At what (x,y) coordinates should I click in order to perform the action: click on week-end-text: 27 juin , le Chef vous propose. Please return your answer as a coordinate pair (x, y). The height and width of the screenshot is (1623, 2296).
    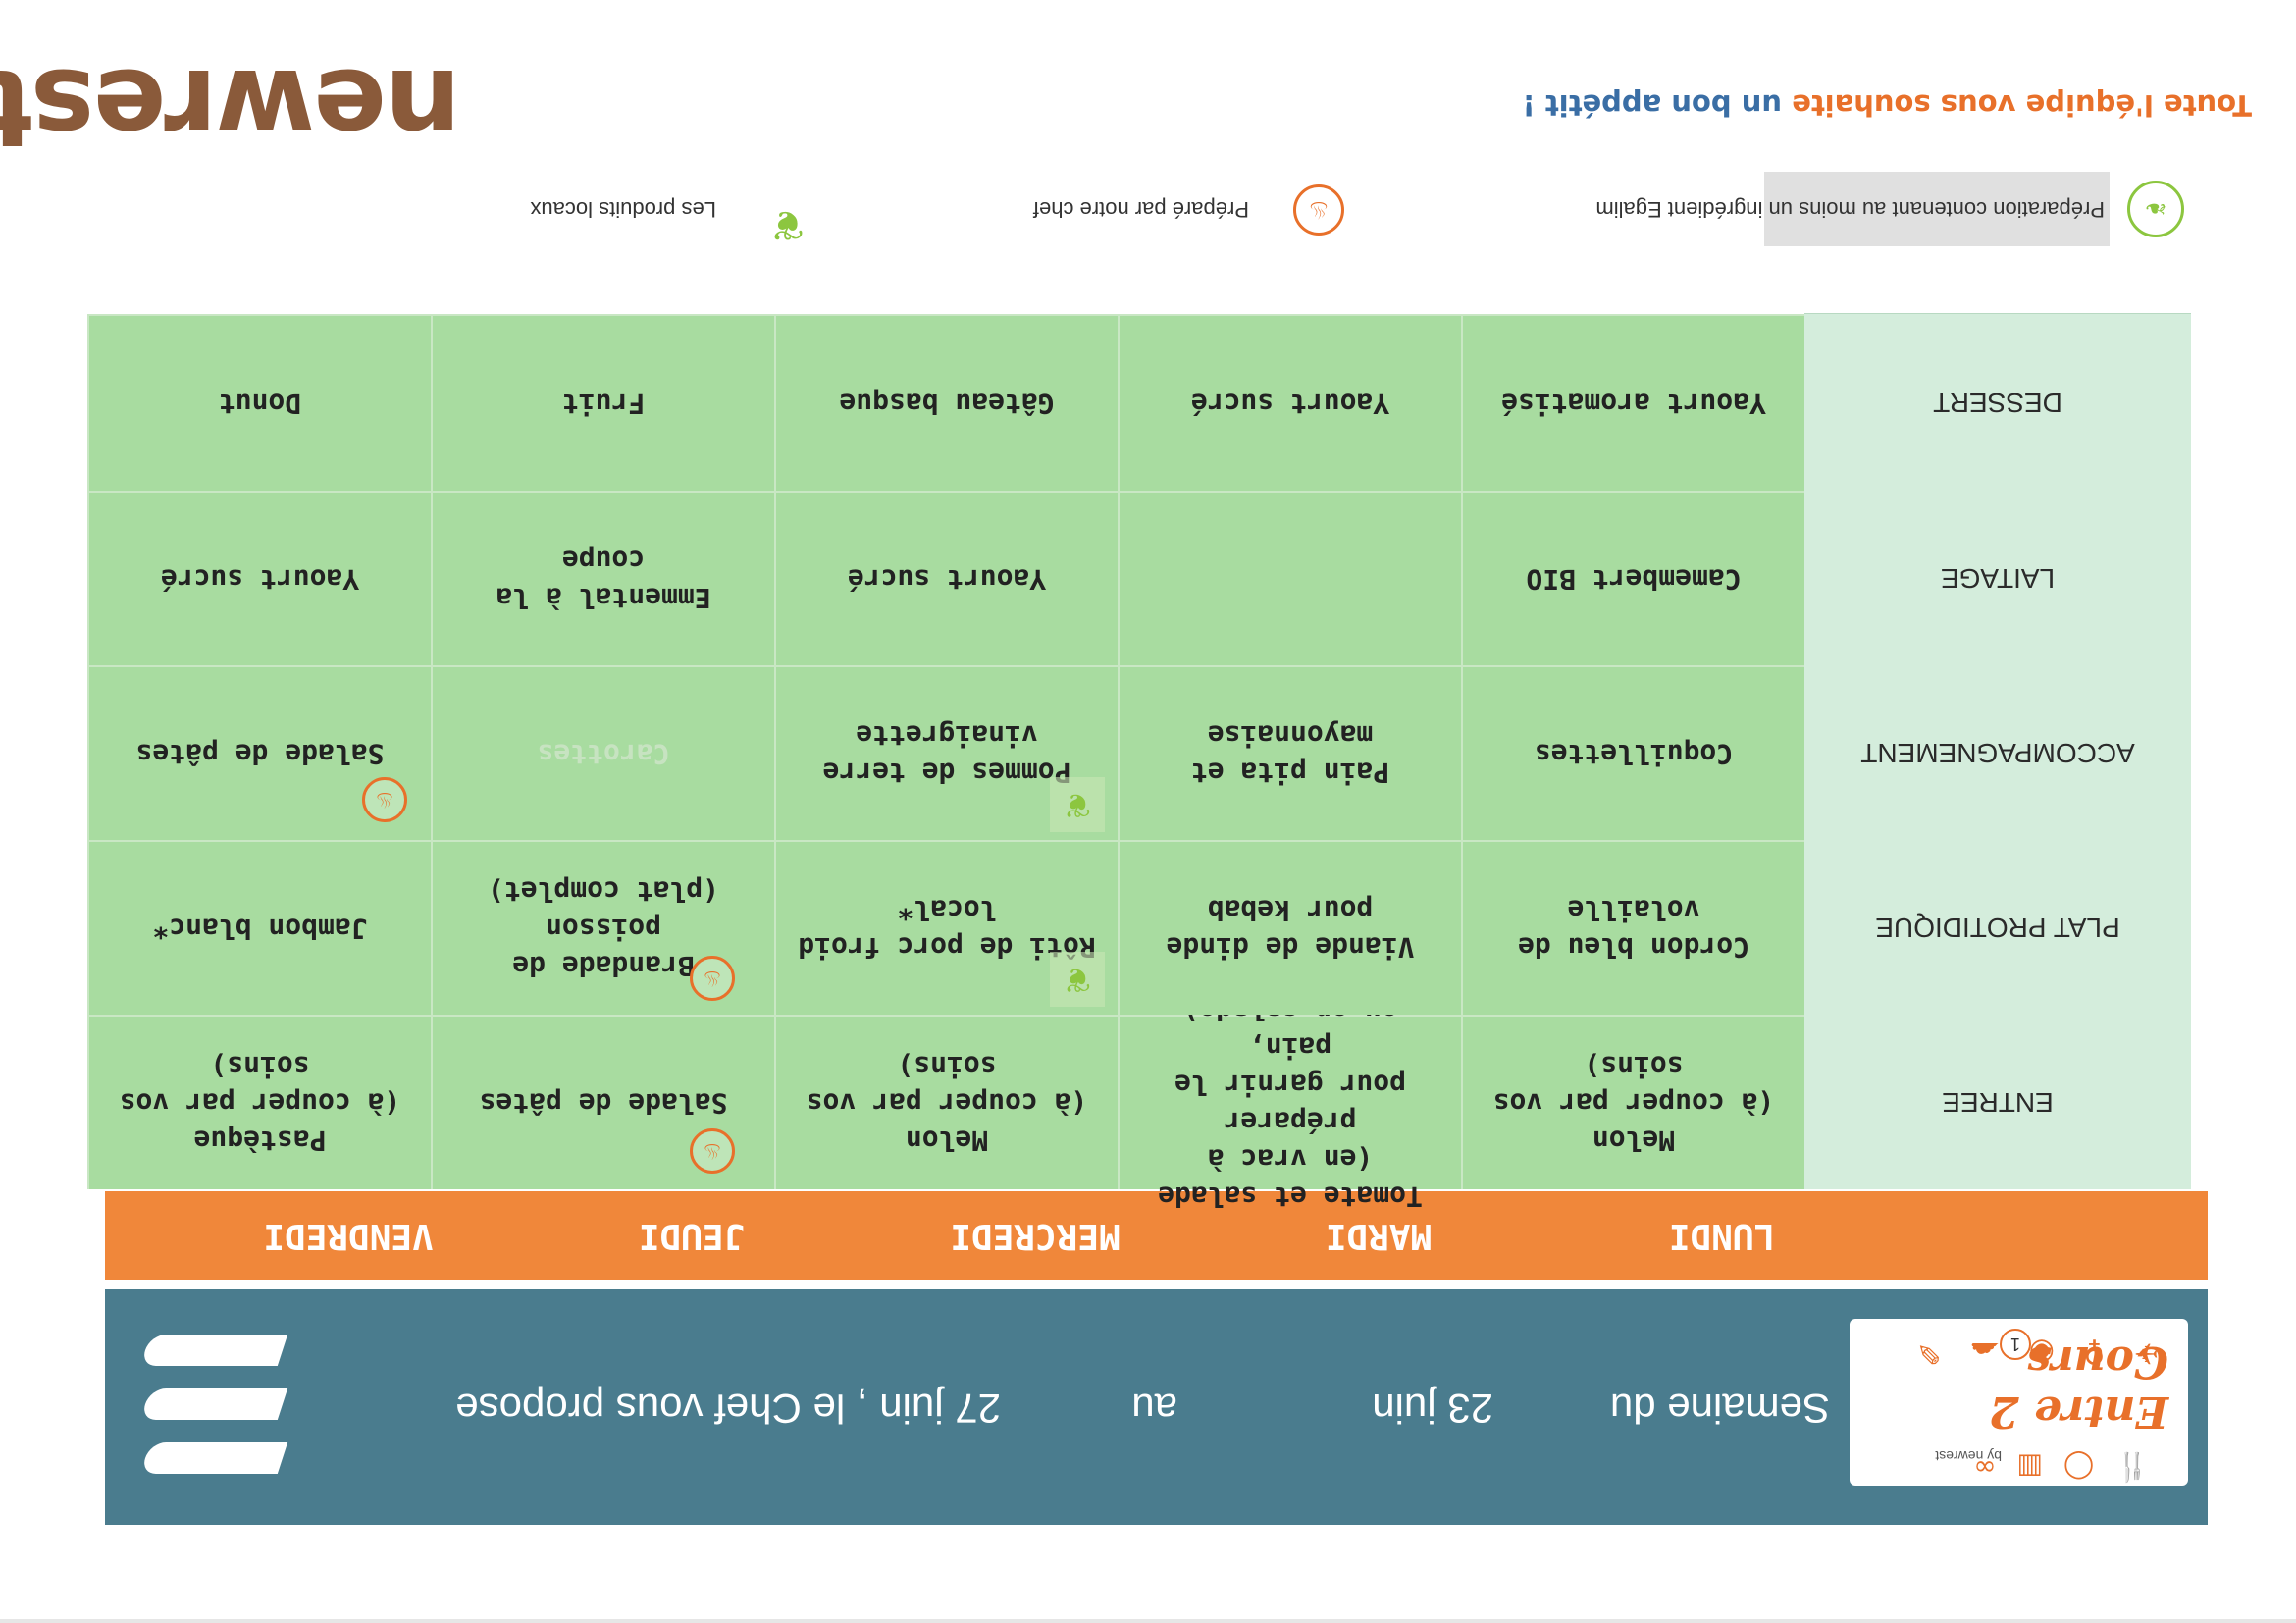
    Looking at the image, I should click on (728, 1409).